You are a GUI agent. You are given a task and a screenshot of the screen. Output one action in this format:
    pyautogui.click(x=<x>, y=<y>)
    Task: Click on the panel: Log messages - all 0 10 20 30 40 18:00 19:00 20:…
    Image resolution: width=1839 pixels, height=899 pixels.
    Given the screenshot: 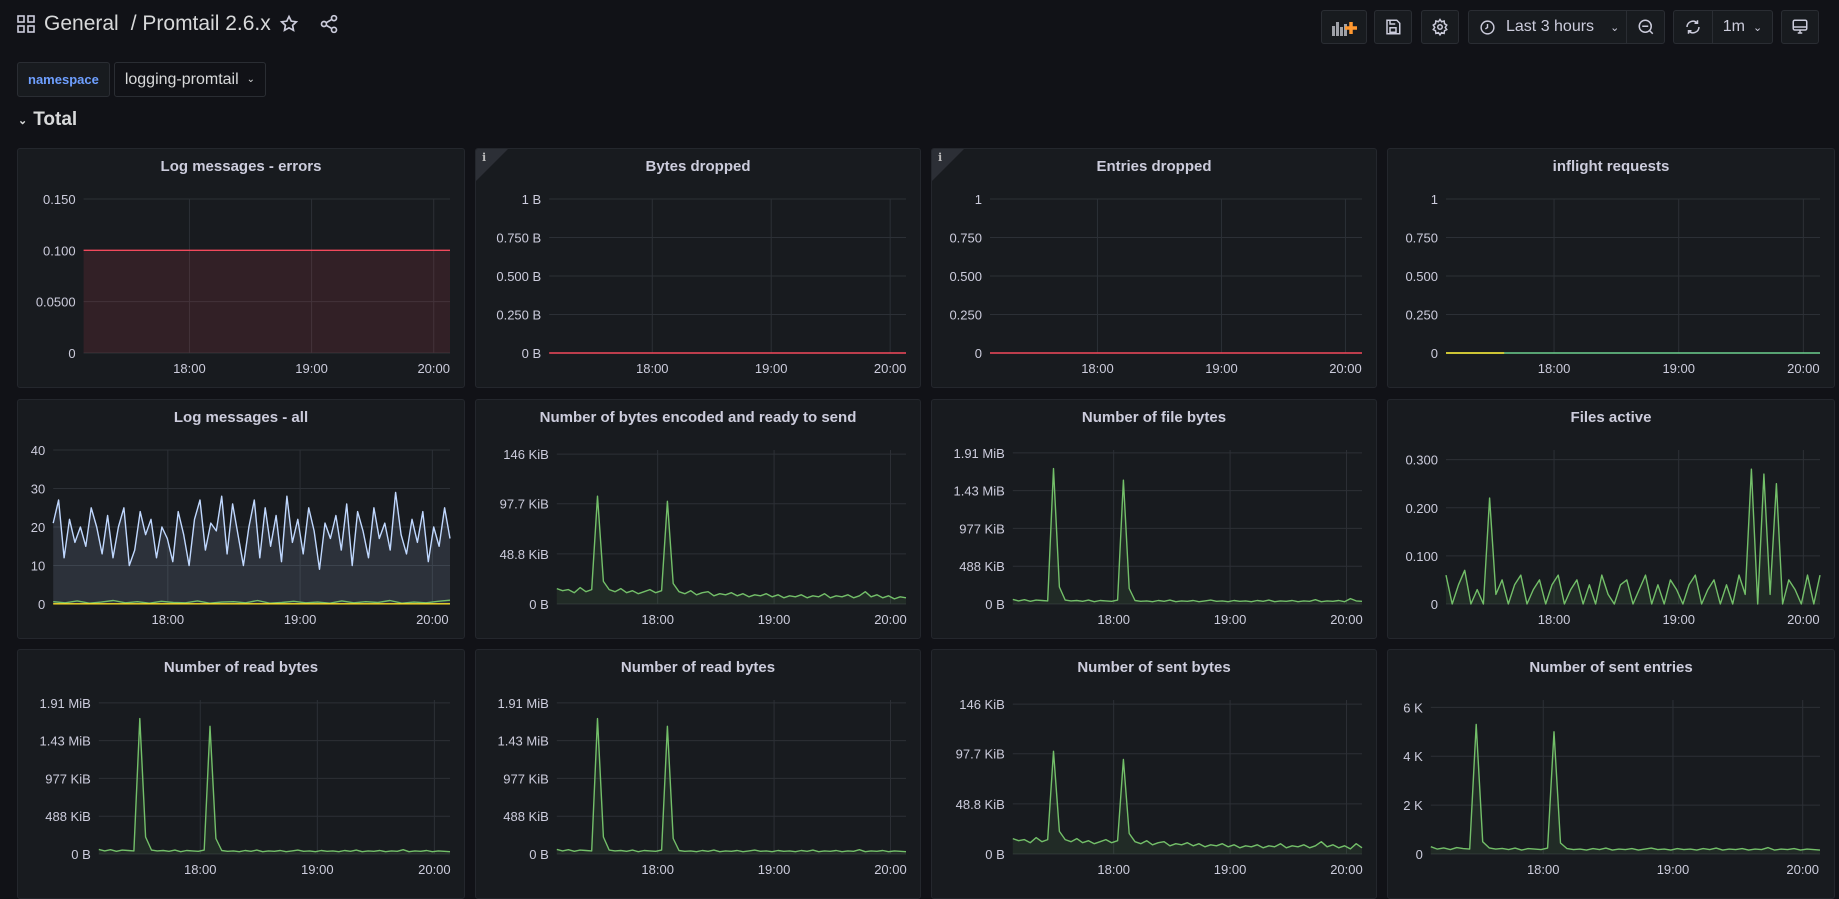 What is the action you would take?
    pyautogui.click(x=241, y=519)
    